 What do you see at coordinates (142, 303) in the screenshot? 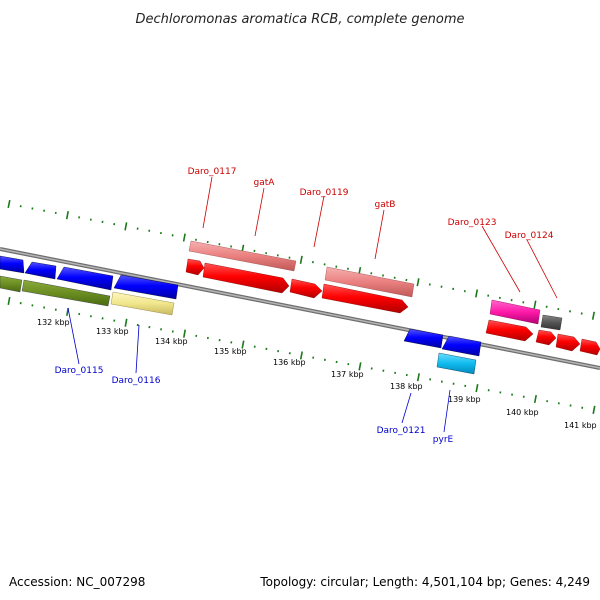
I see `gene-daro-0116-bar` at bounding box center [142, 303].